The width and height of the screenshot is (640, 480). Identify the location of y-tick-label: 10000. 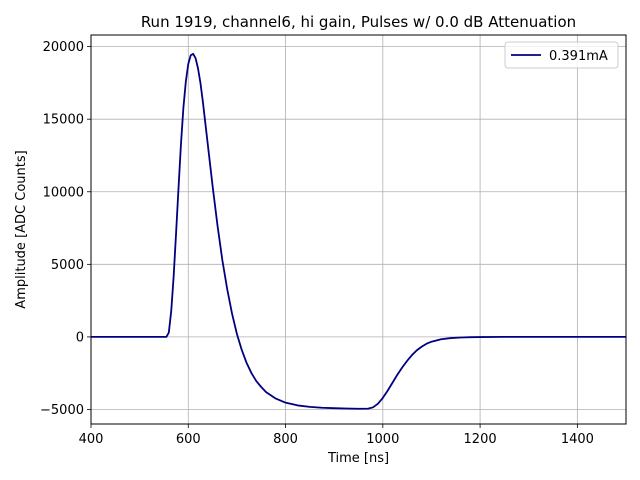
(63, 192).